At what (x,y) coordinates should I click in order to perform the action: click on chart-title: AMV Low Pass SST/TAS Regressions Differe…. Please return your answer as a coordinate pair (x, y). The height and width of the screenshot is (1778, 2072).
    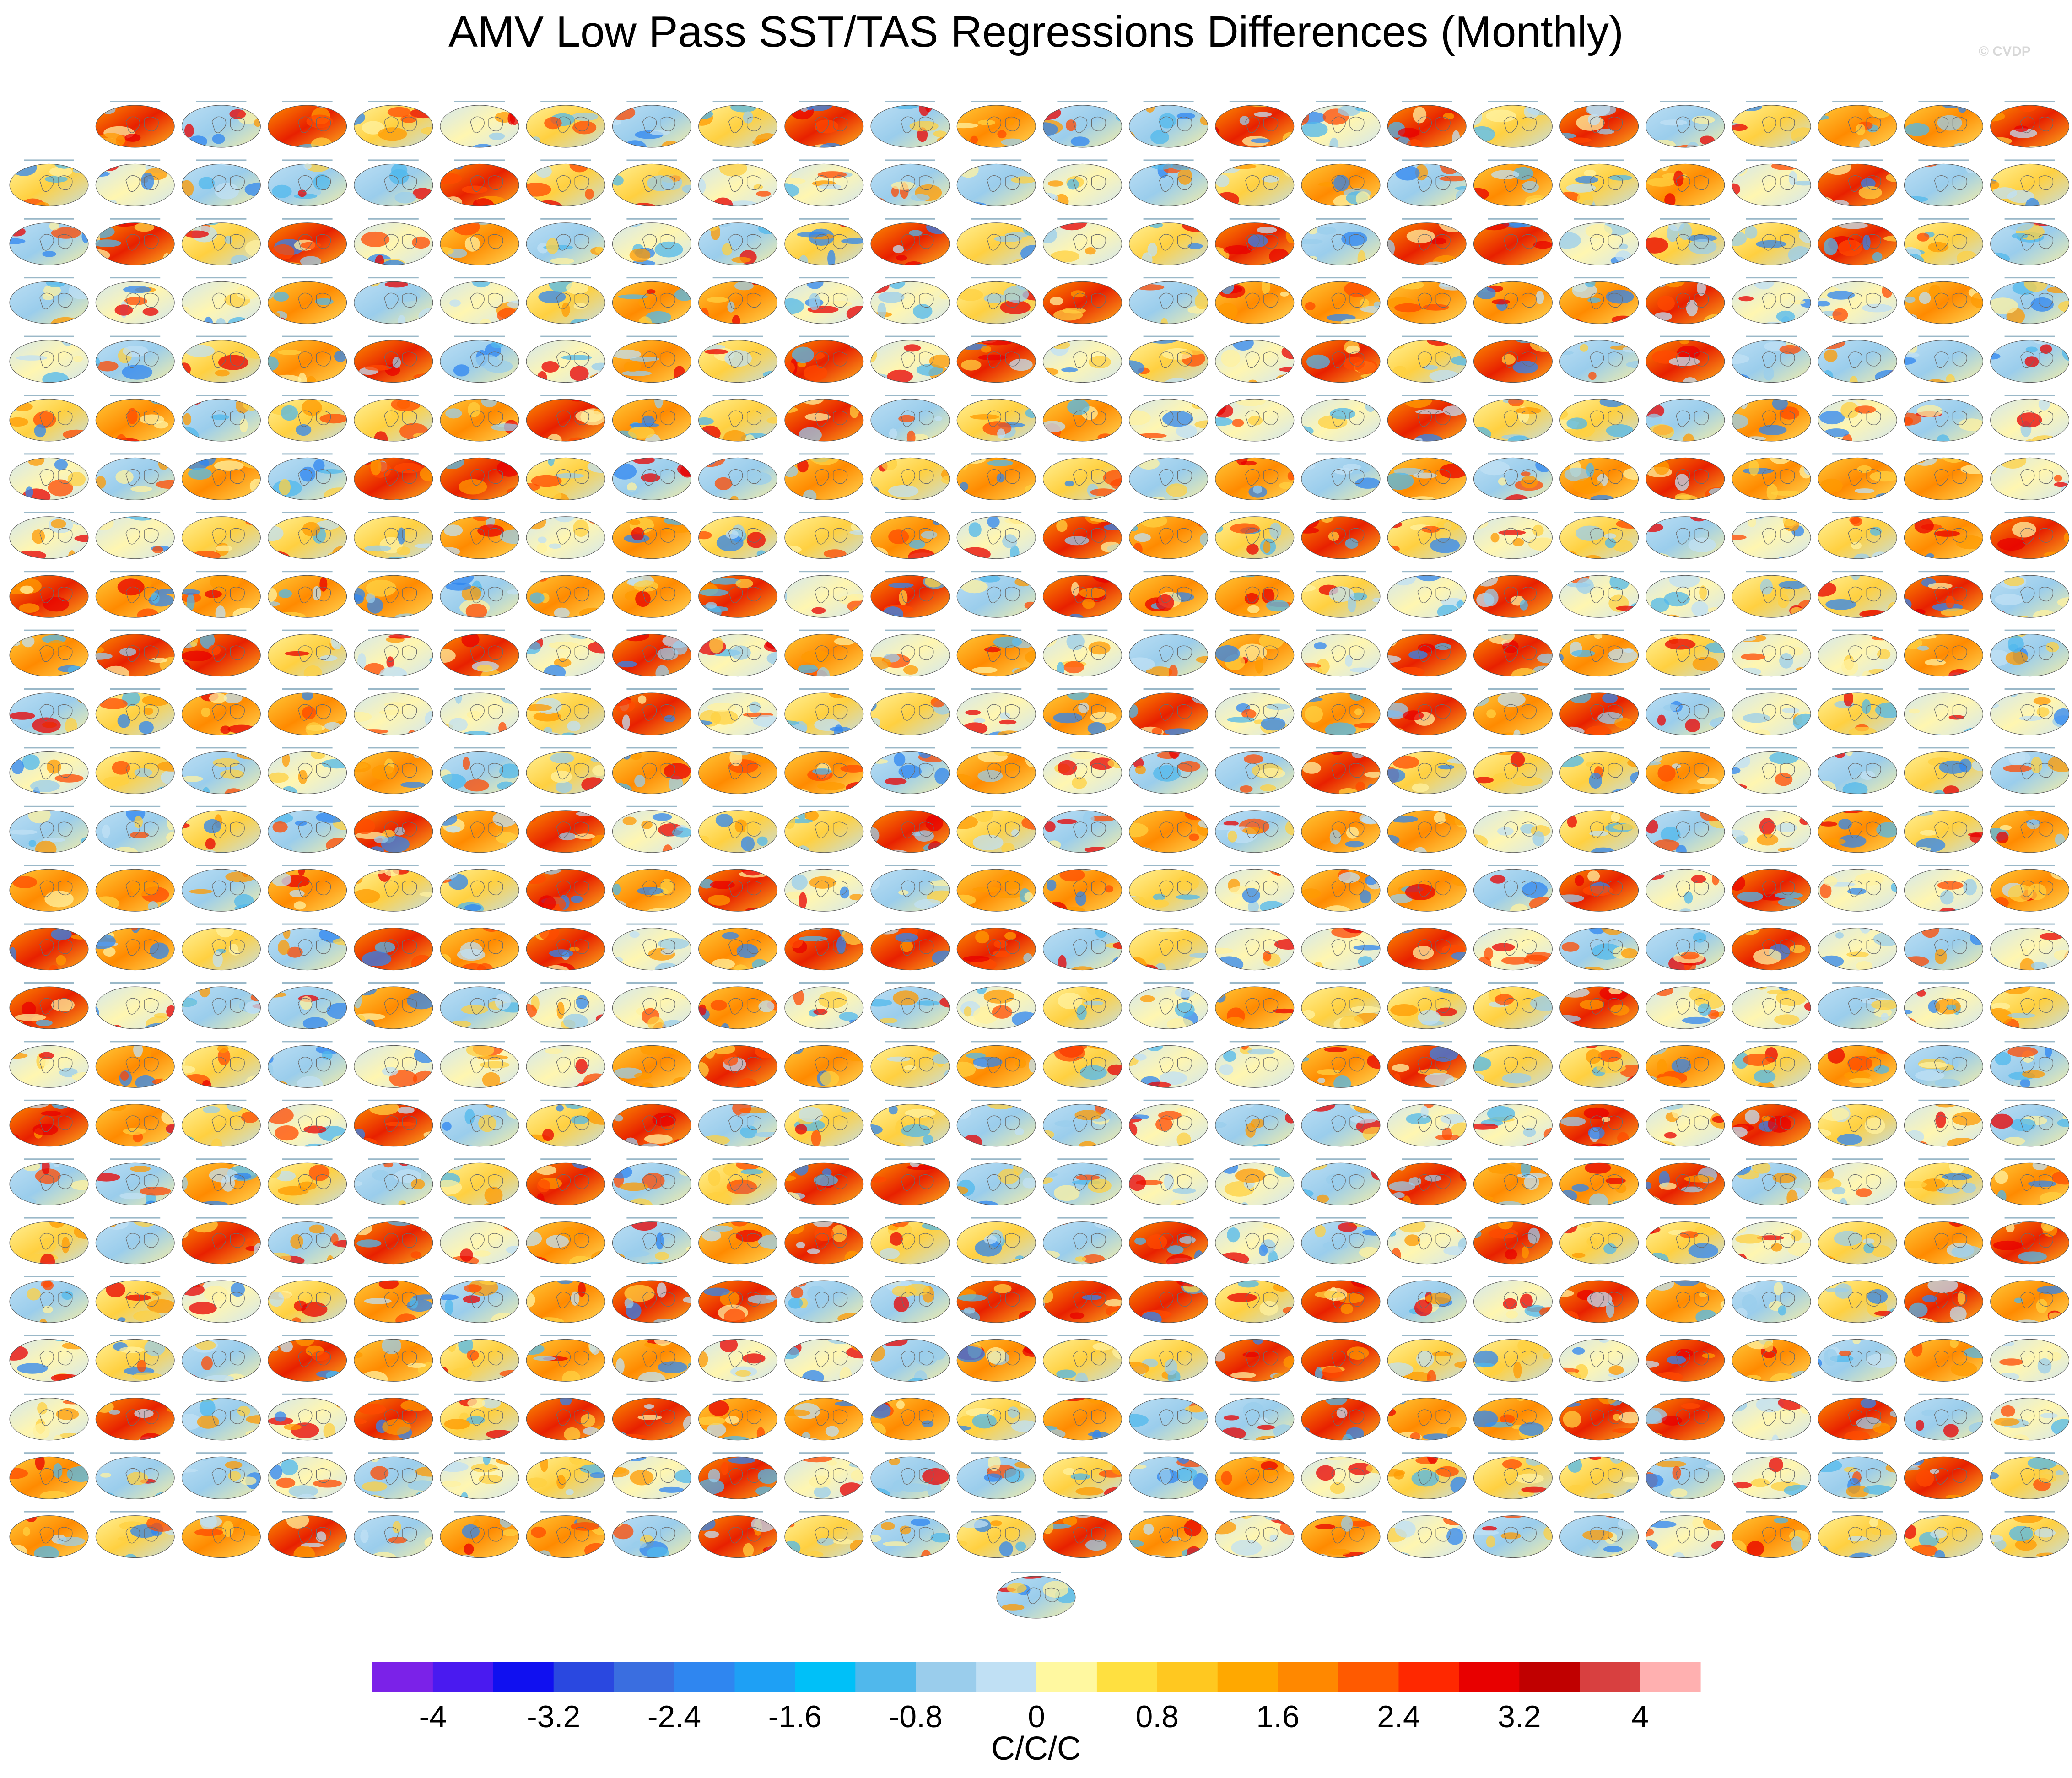
    Looking at the image, I should click on (1036, 32).